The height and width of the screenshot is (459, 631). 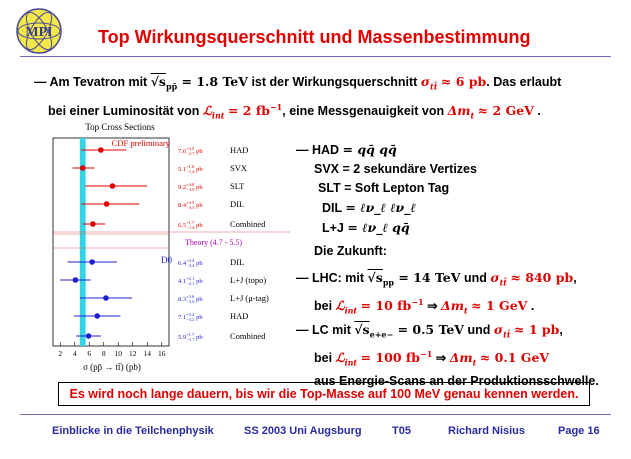 I want to click on title-divider, so click(x=315, y=56).